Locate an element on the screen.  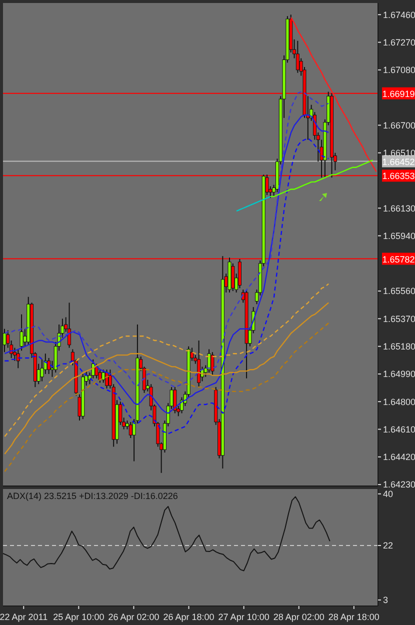
y-tick-label: 1.67080 is located at coordinates (399, 70).